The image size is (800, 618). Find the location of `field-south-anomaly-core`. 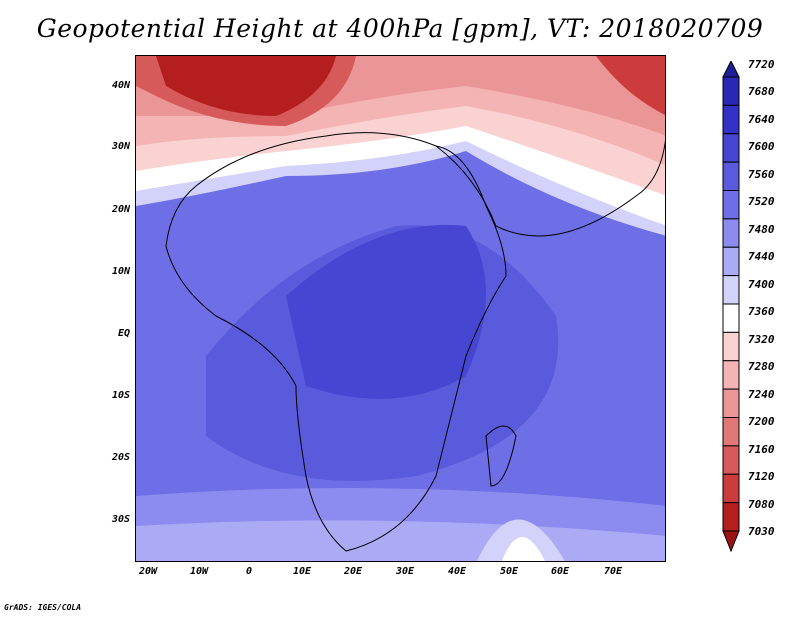

field-south-anomaly-core is located at coordinates (523, 549).